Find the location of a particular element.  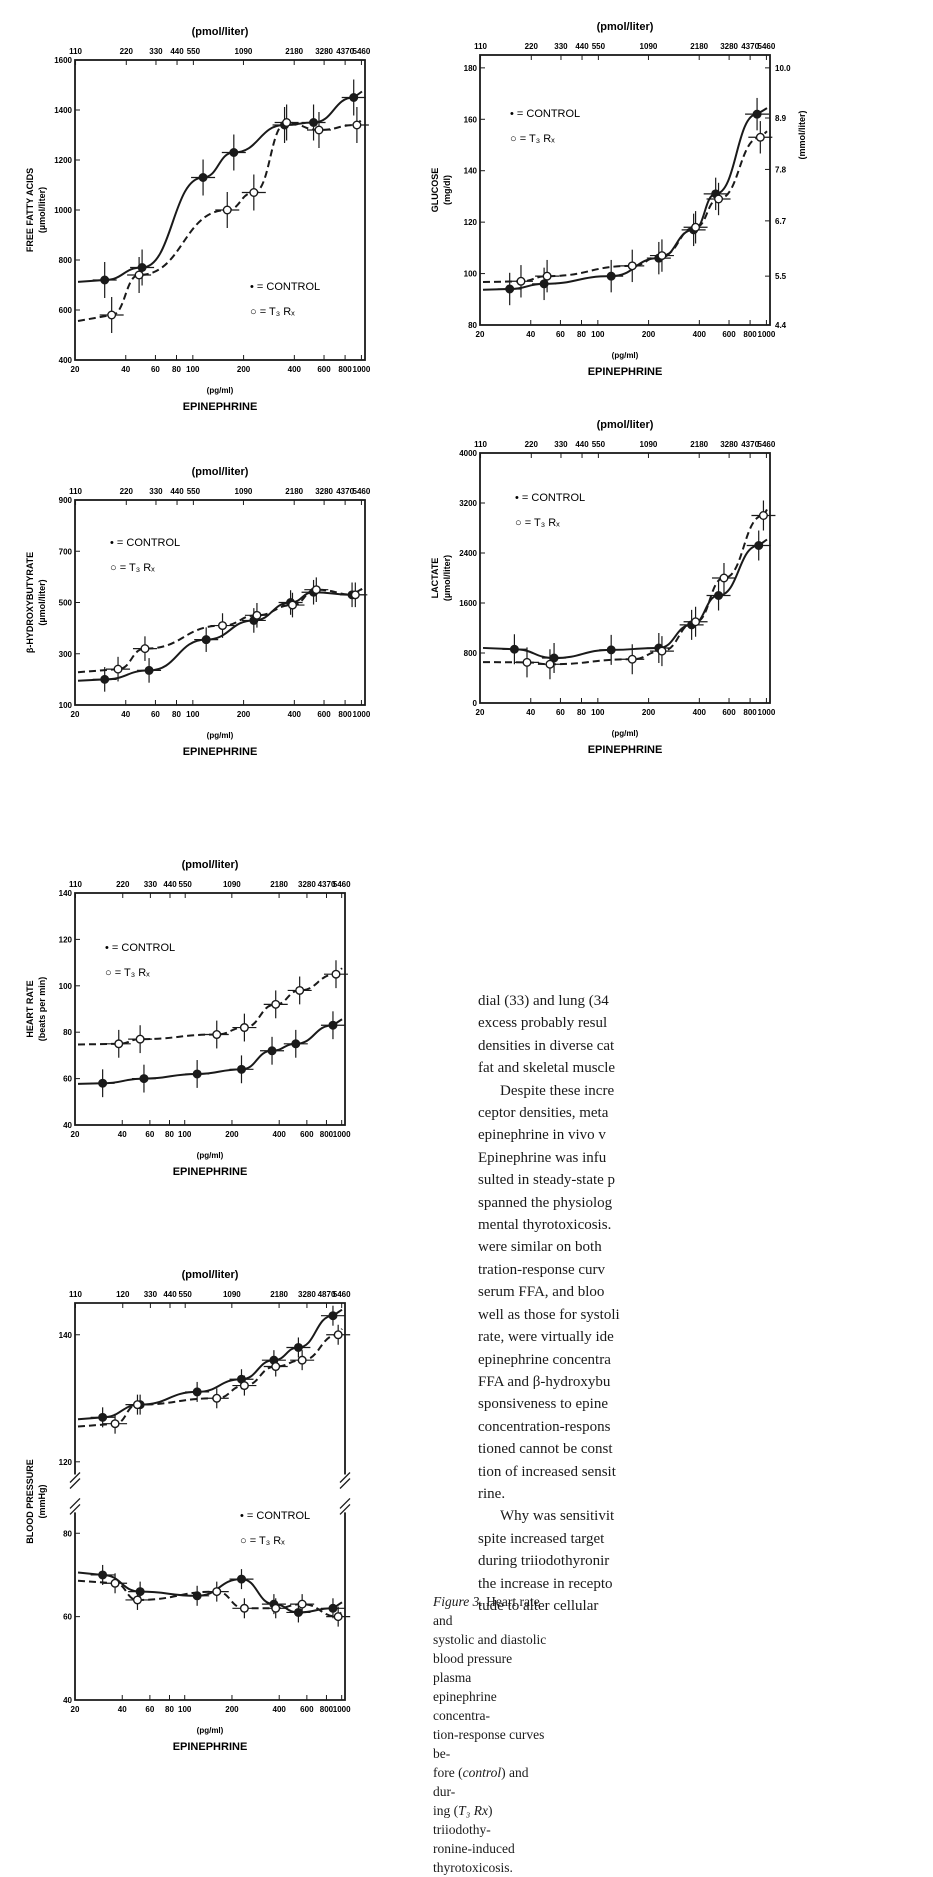

caption-text: fore ( is located at coordinates (448, 1772).